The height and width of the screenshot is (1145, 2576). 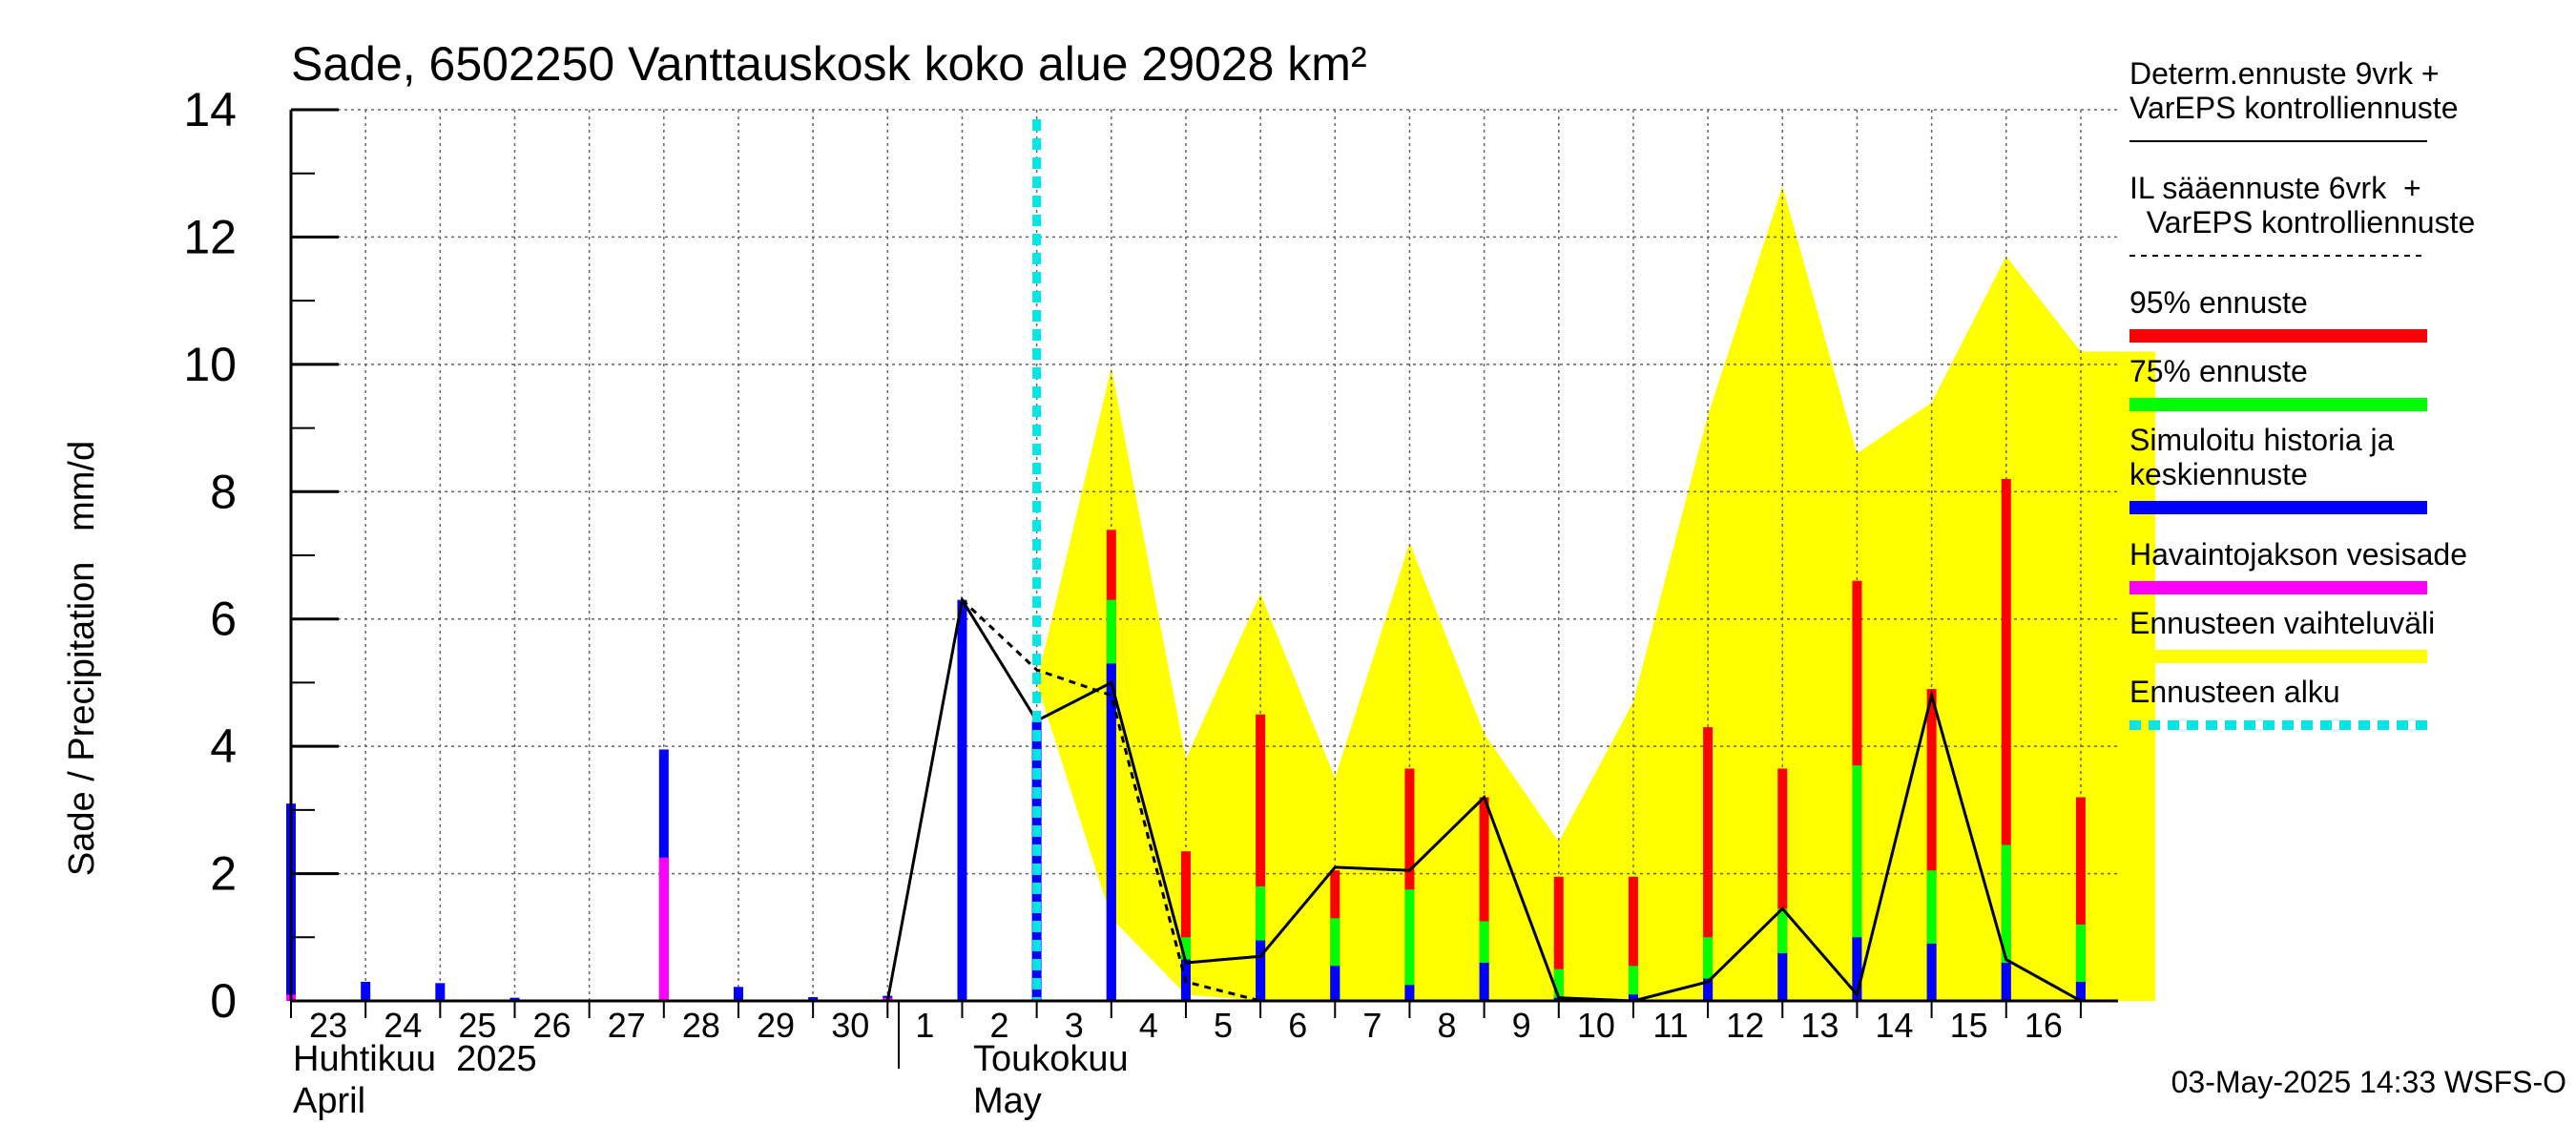 I want to click on x-tick-label-4: 4, so click(x=1148, y=1025).